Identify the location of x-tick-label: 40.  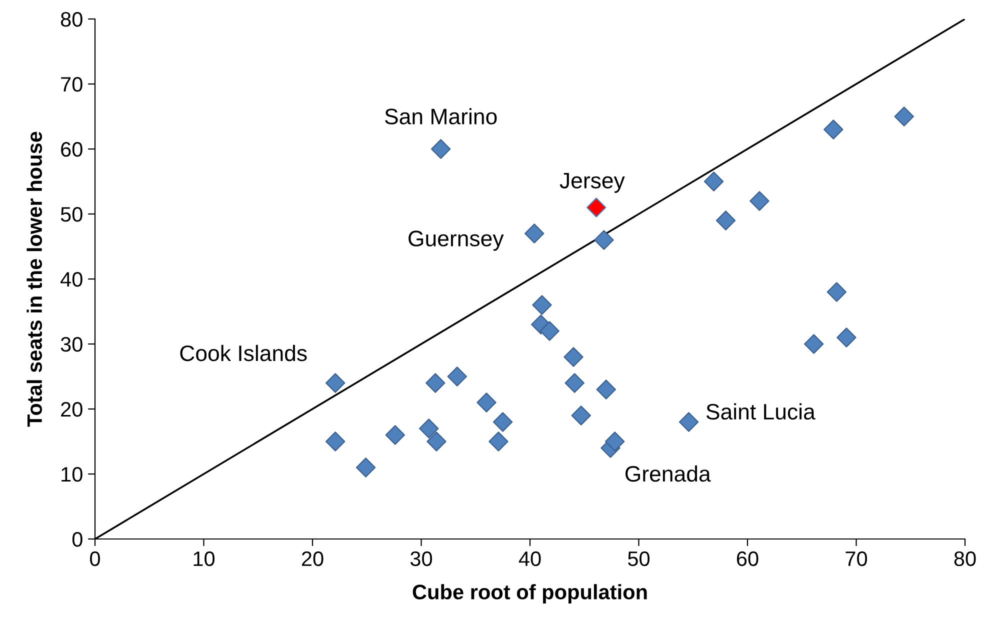
(529, 558).